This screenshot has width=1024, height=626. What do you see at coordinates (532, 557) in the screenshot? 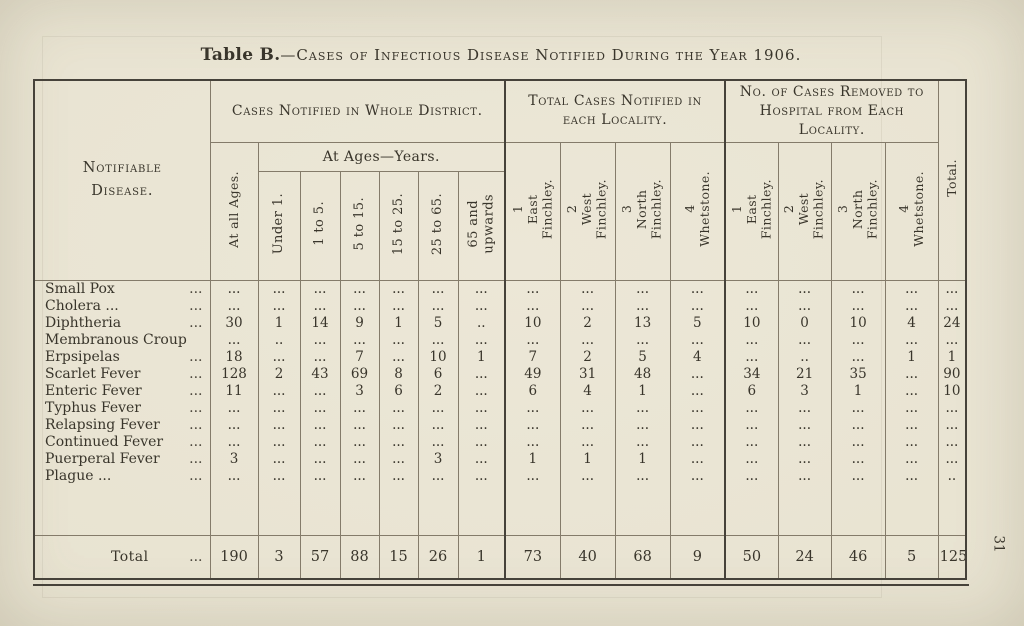
I see `total-cell: 73` at bounding box center [532, 557].